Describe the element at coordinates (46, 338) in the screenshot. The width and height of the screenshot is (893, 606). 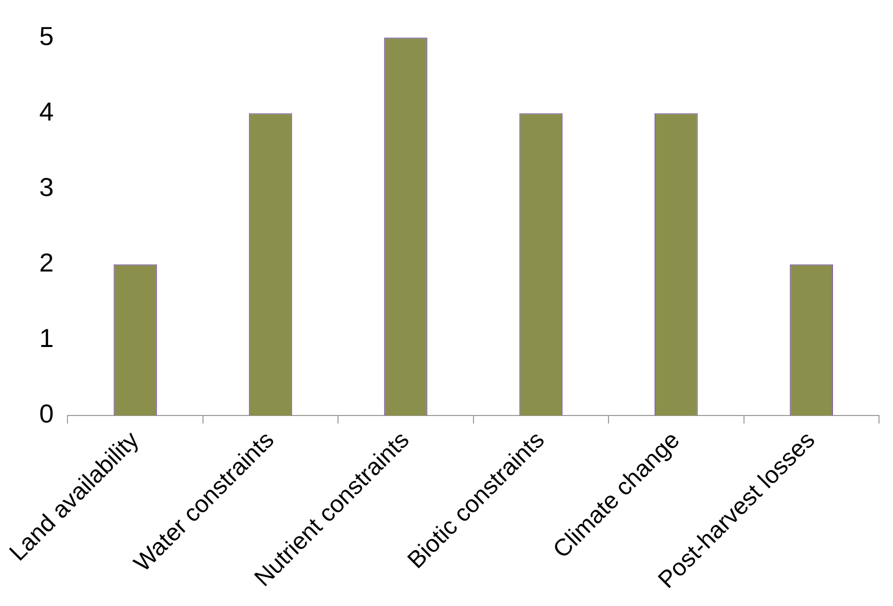
I see `y-tick-label: 1` at that location.